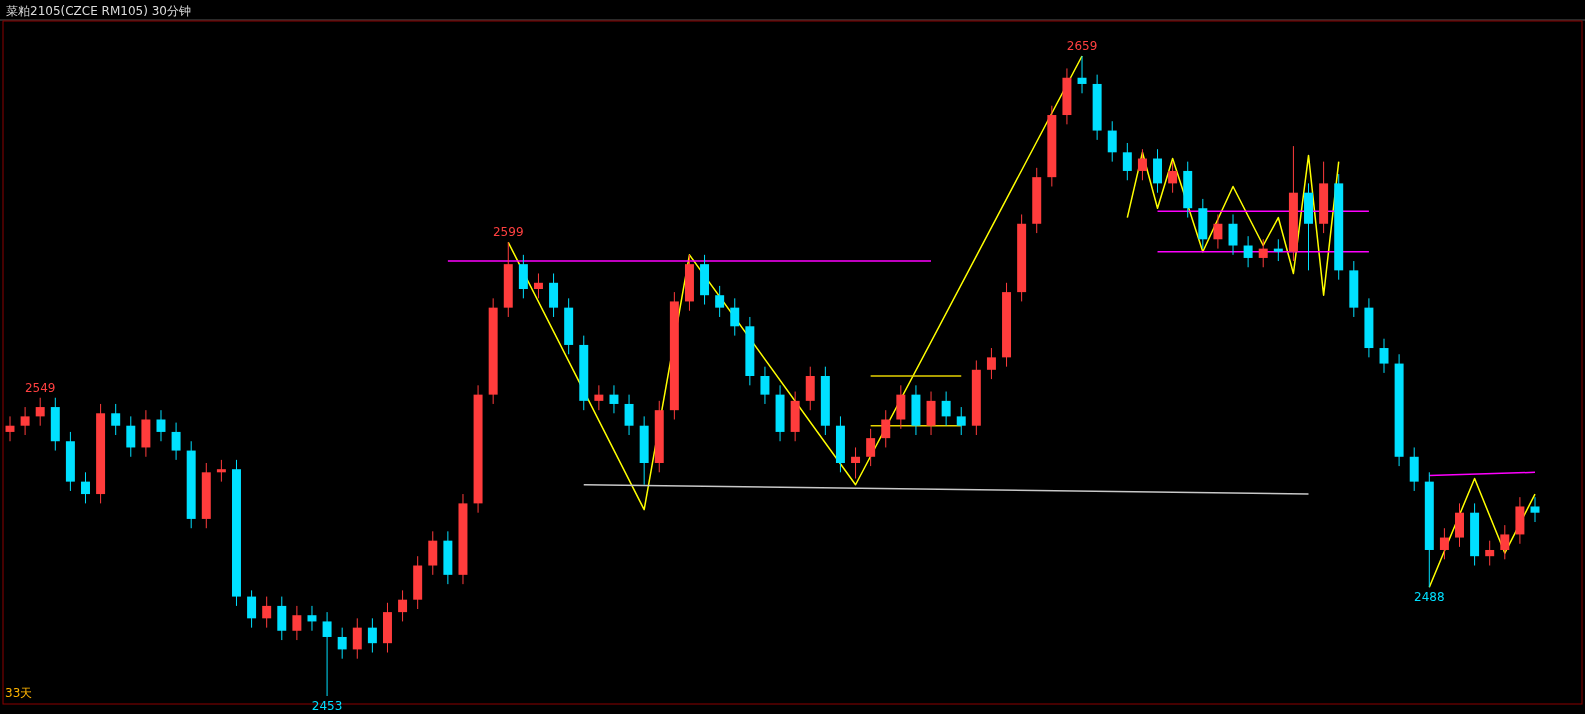 This screenshot has width=1585, height=714. I want to click on chart-title: 菜粕2105(CZCE RM105) 30分钟, so click(98, 11).